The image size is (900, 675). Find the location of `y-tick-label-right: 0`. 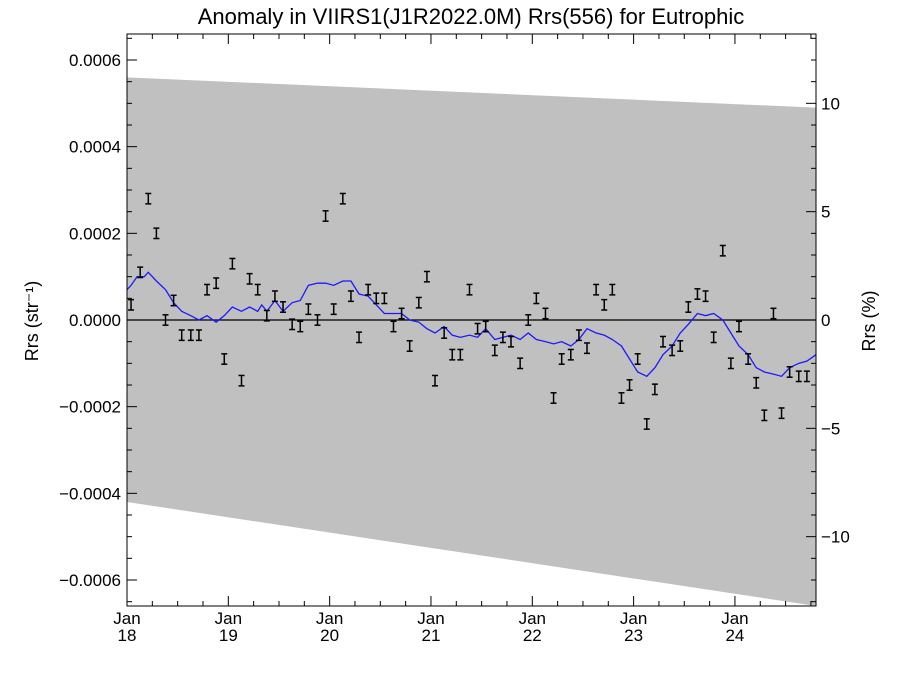

y-tick-label-right: 0 is located at coordinates (825, 320).